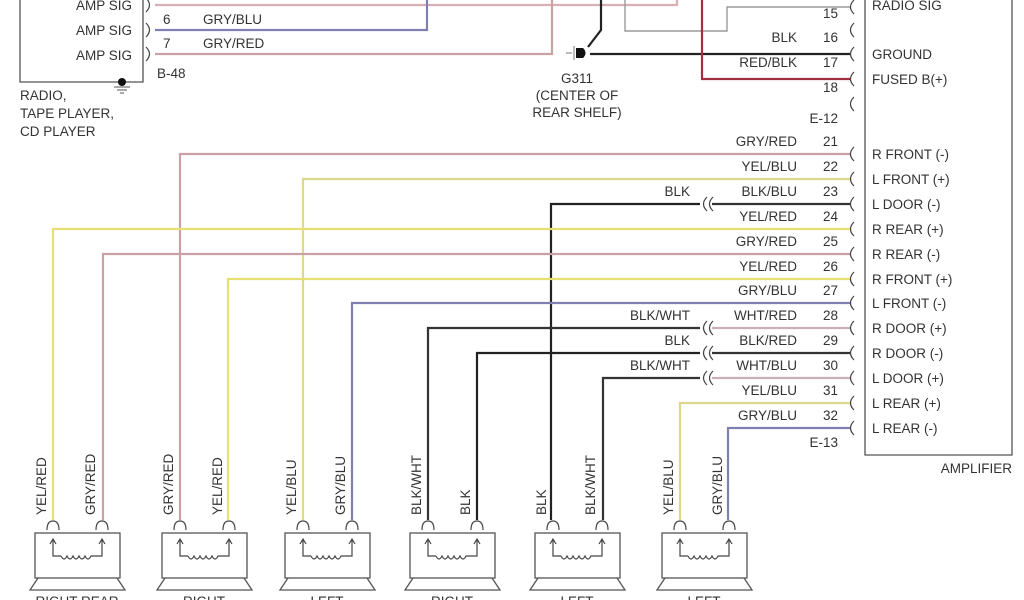 The width and height of the screenshot is (1024, 600). I want to click on wire-ground-riser, so click(595, 24).